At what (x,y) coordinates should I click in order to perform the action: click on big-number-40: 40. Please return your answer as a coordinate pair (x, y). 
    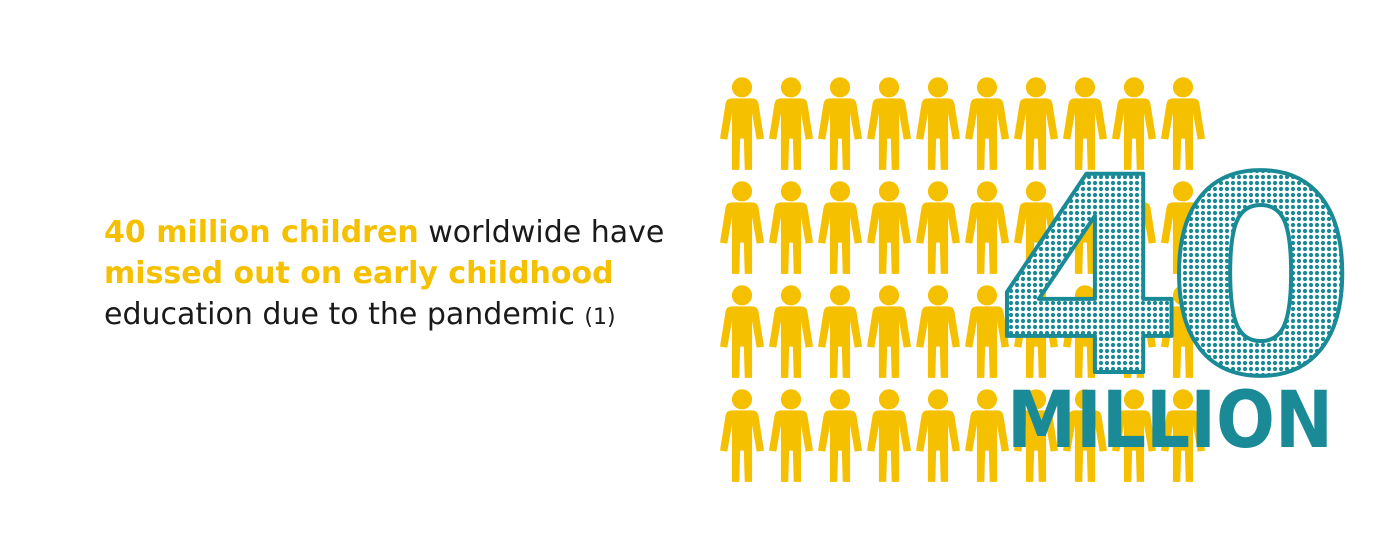
    Looking at the image, I should click on (1170, 293).